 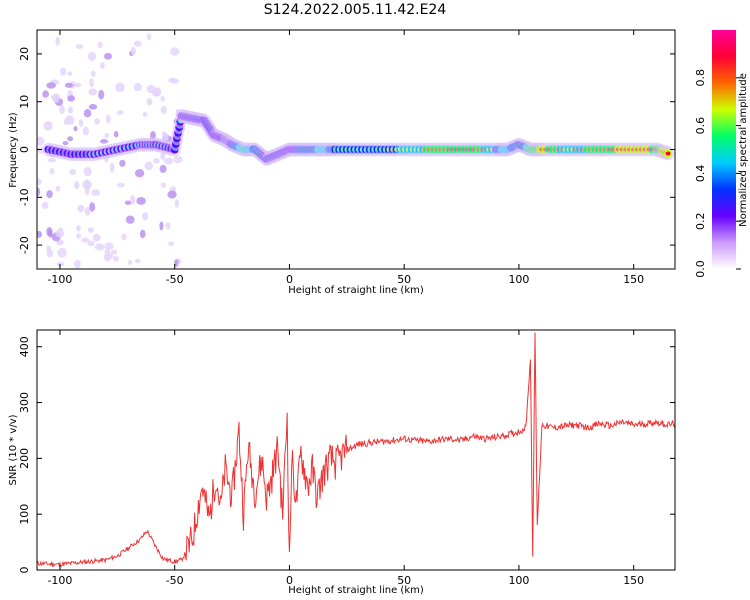 What do you see at coordinates (700, 78) in the screenshot?
I see `colorbar-tick-label: 0.8` at bounding box center [700, 78].